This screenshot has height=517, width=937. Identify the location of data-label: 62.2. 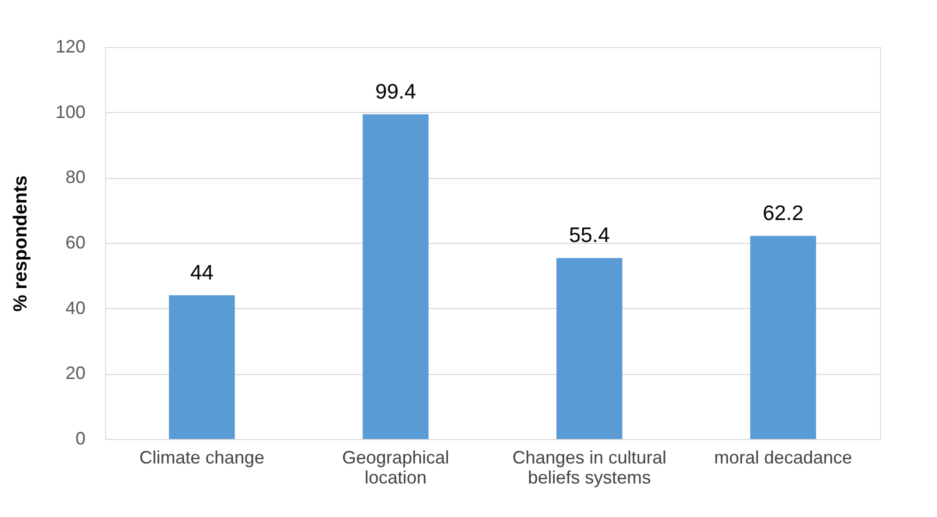
(783, 213).